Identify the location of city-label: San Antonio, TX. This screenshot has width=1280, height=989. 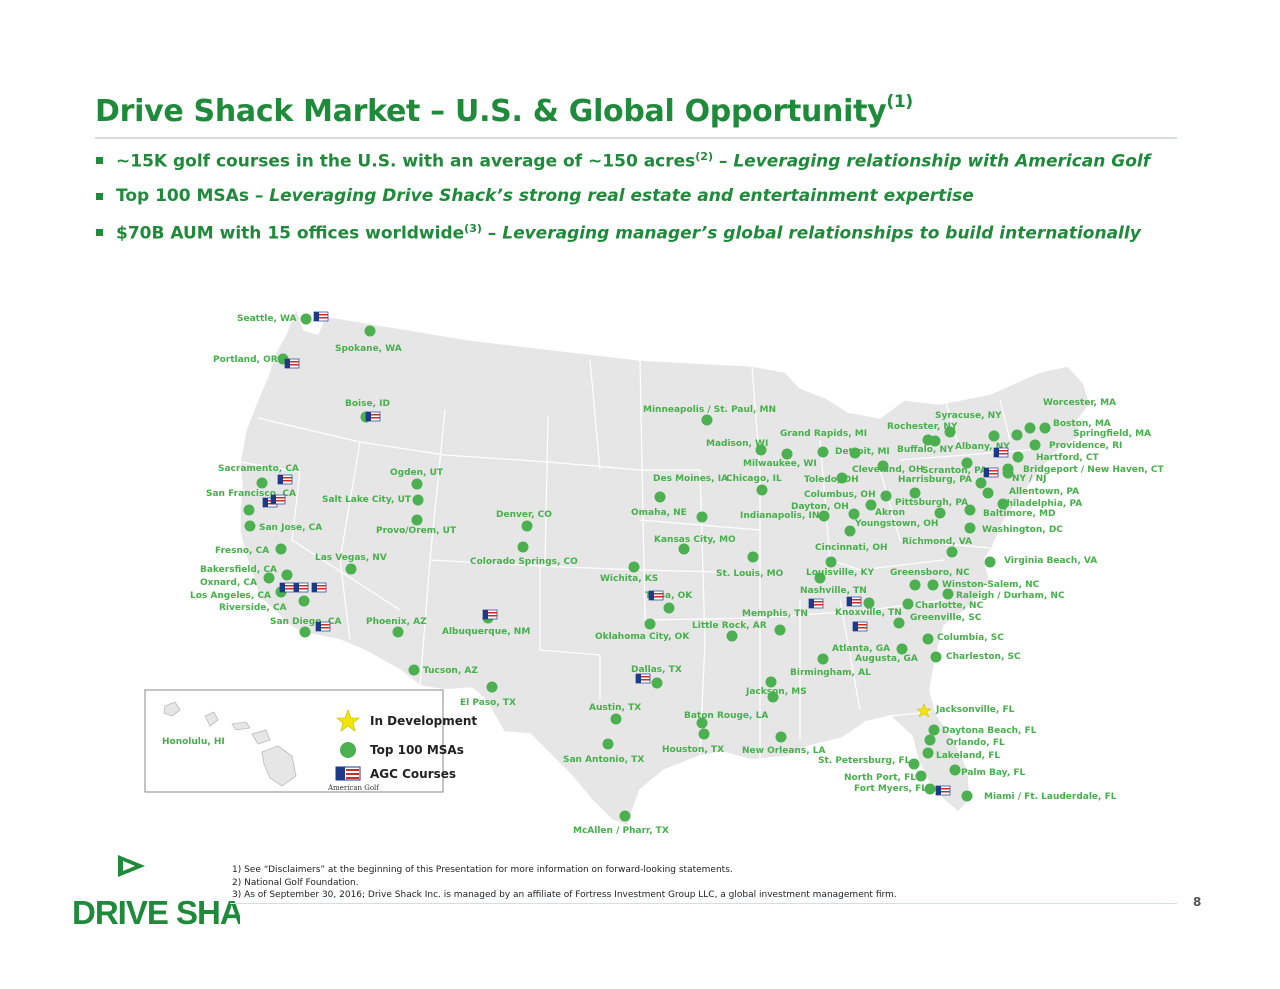
(603, 760).